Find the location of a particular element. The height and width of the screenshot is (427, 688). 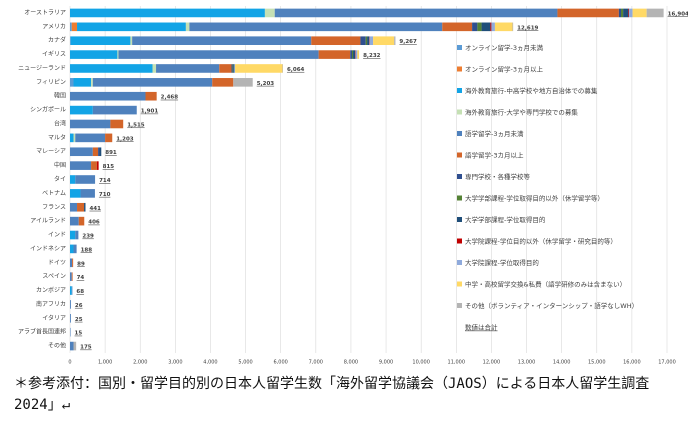

legend-label: その他（ボランティア・インターンシップ・語学なしWH） is located at coordinates (551, 305).